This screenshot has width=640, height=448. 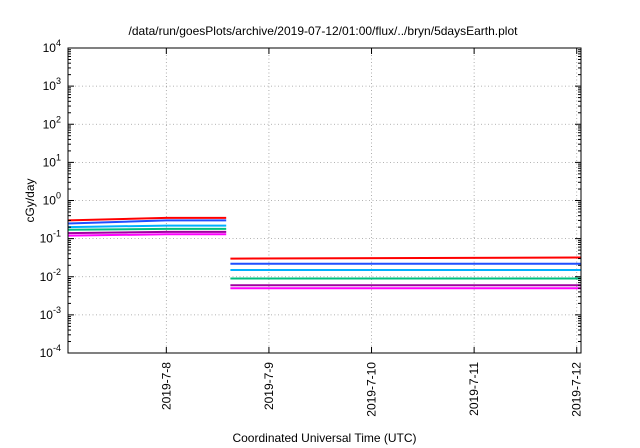 What do you see at coordinates (50, 351) in the screenshot?
I see `y-tick-label: 10⁻⁴` at bounding box center [50, 351].